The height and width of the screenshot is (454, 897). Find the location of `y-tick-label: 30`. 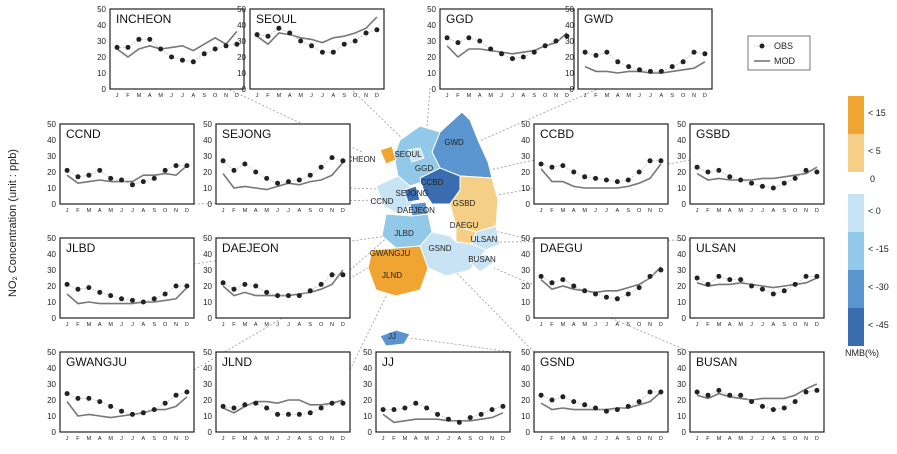

y-tick-label: 30 is located at coordinates (207, 156).